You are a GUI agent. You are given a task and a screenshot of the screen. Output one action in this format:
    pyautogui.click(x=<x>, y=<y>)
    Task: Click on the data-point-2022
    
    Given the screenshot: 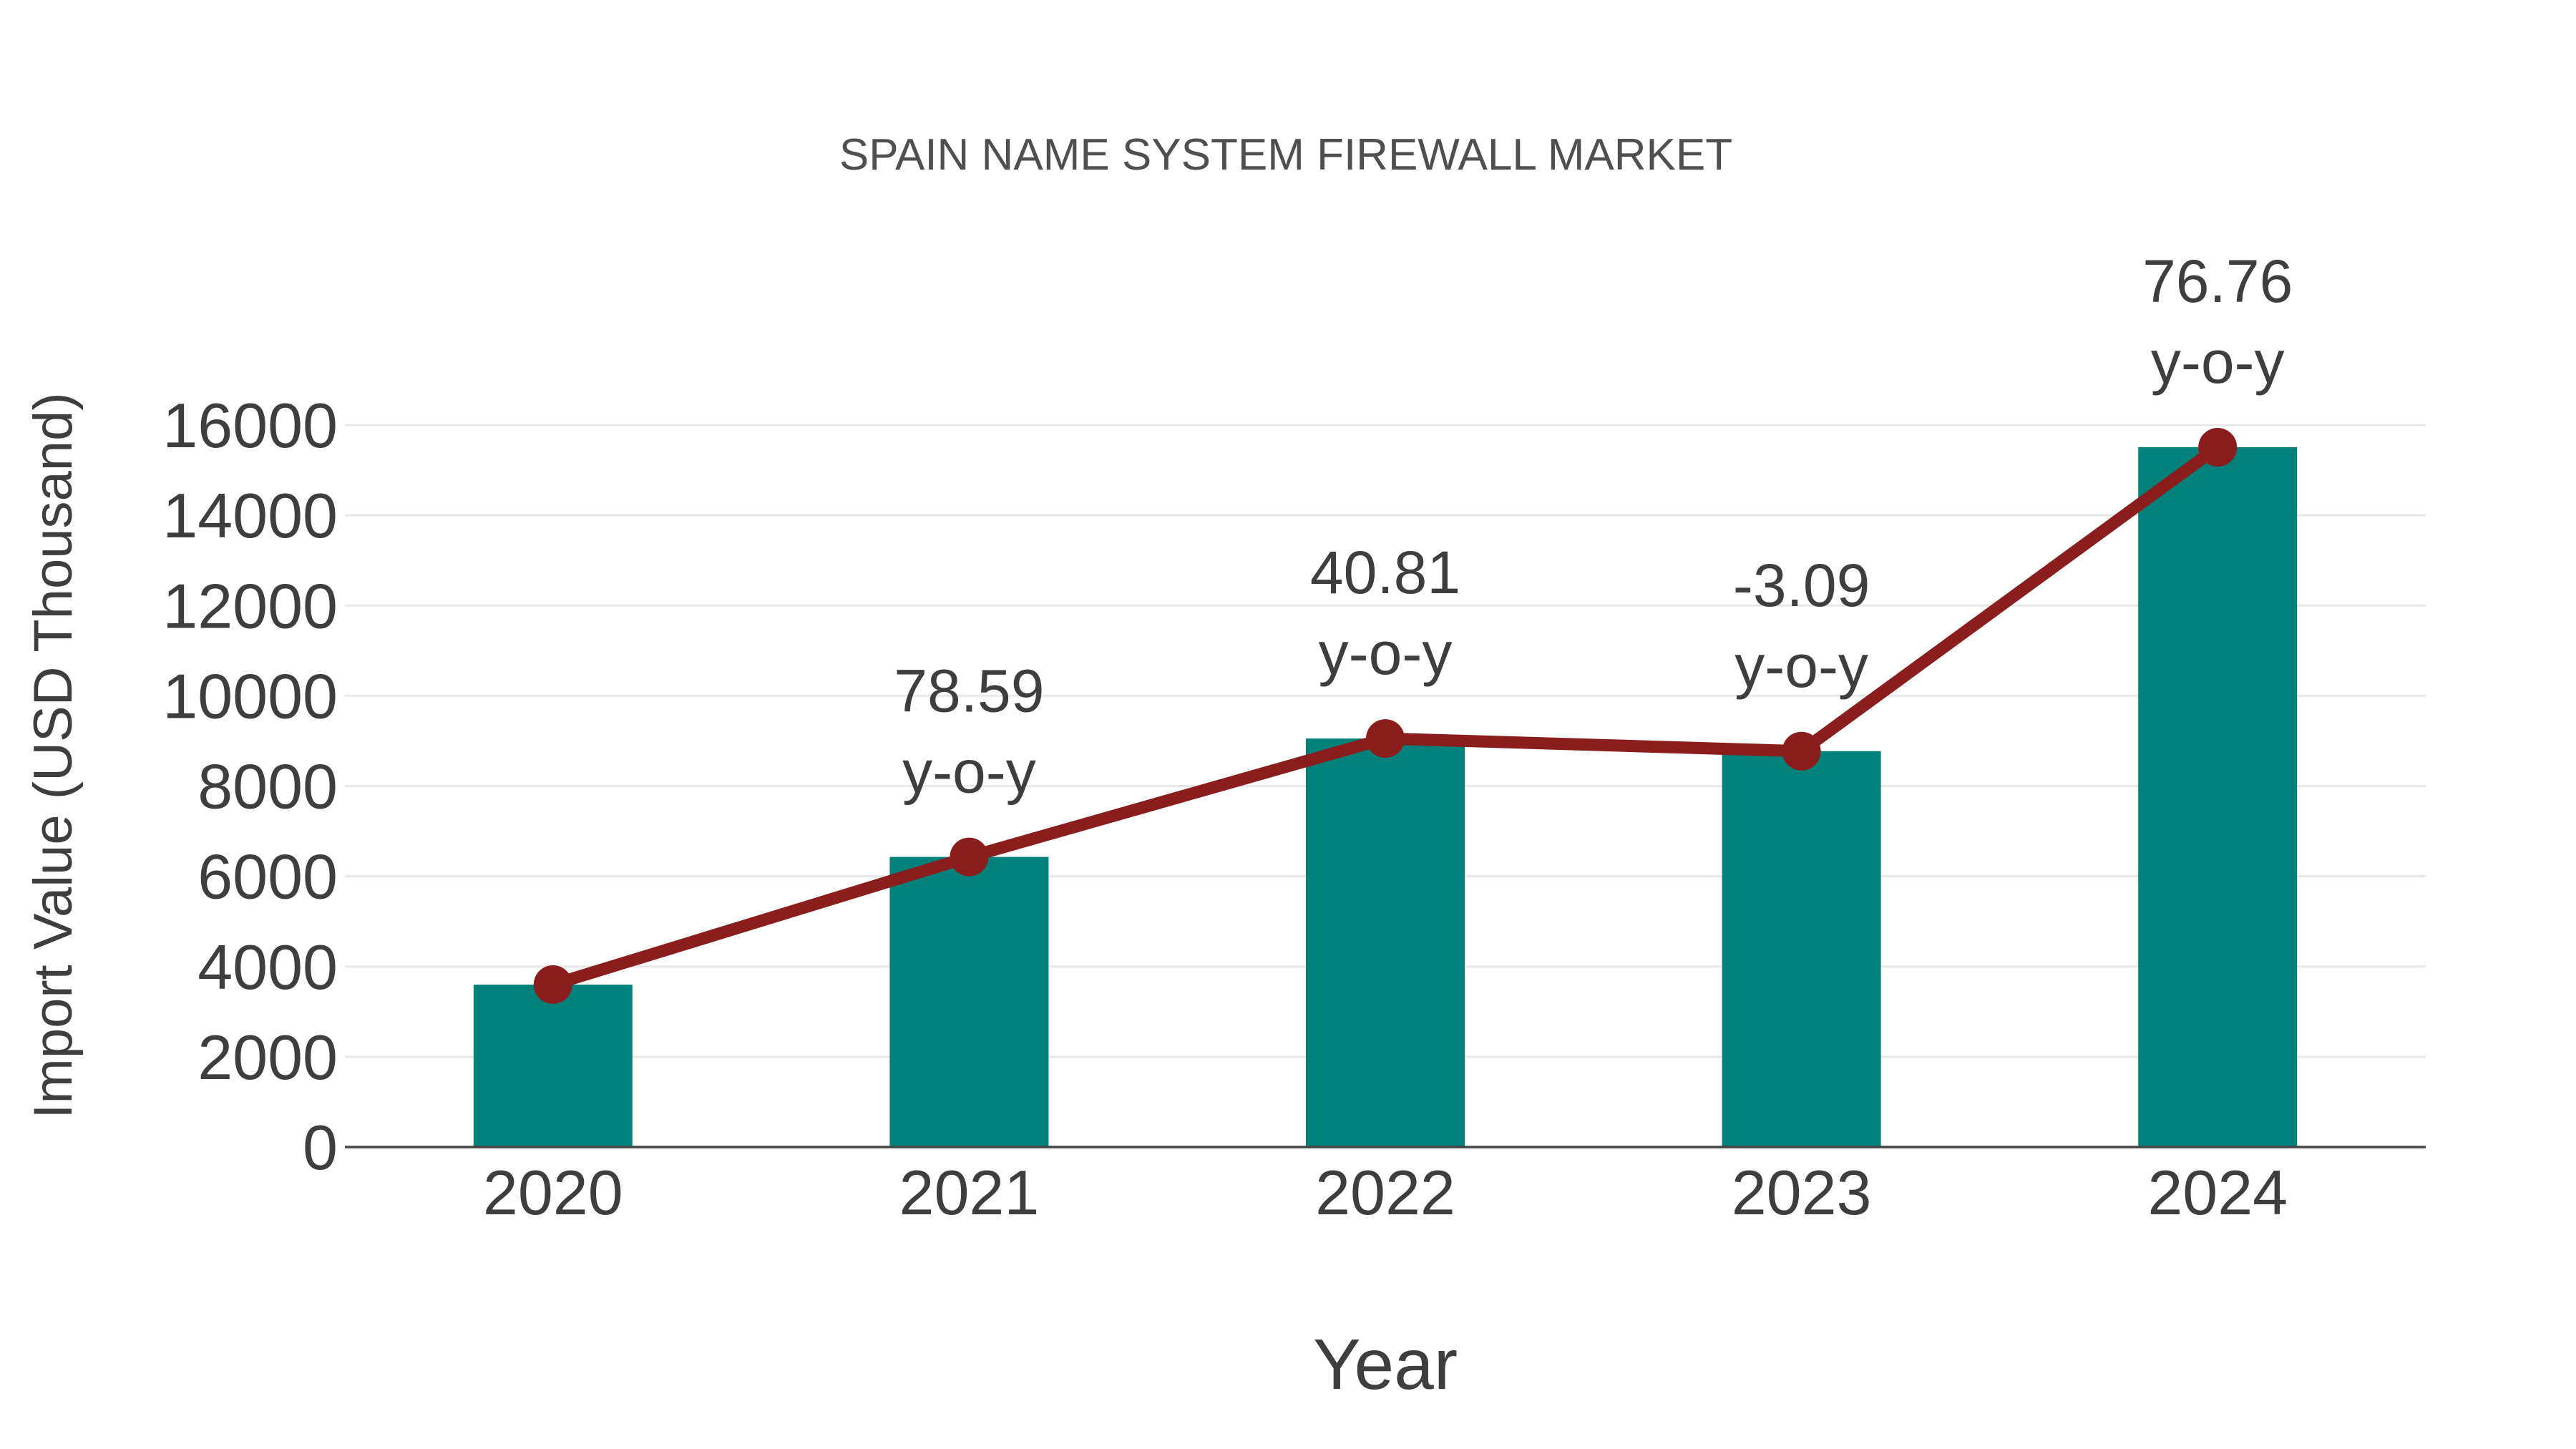 What is the action you would take?
    pyautogui.click(x=1385, y=738)
    